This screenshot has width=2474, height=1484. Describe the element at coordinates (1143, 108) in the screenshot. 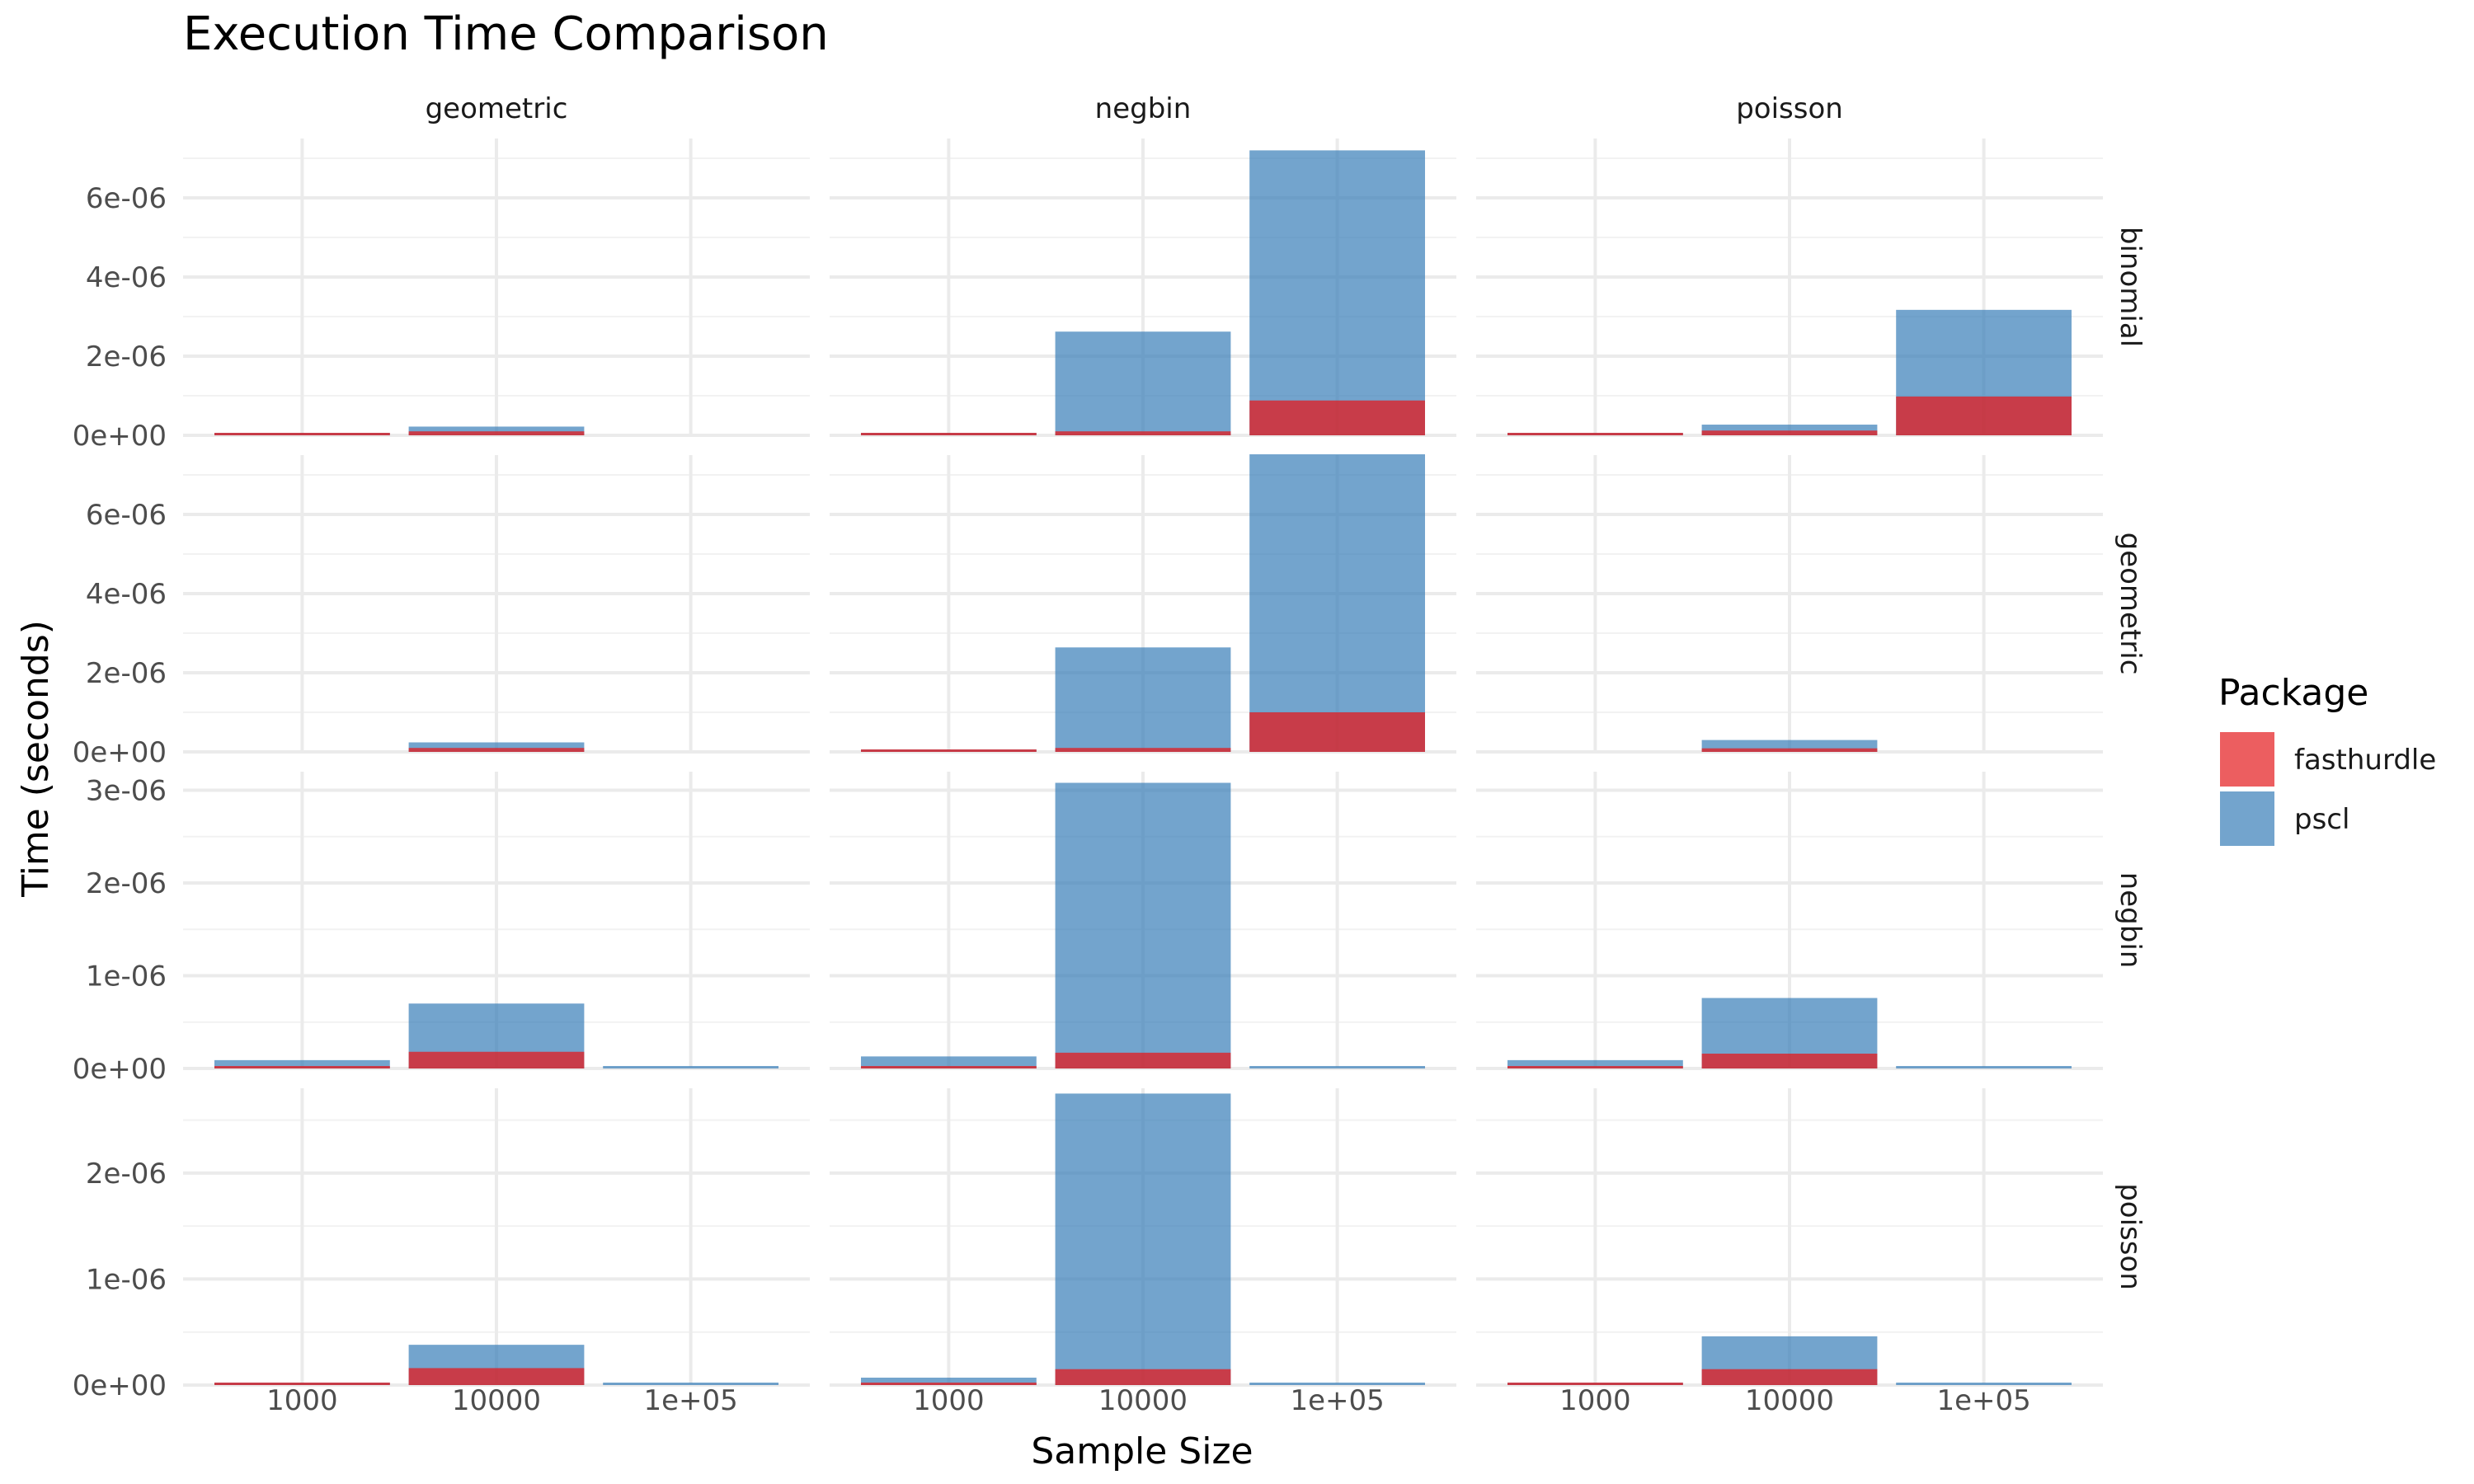

I see `strip-label-col-negbin: negbin` at that location.